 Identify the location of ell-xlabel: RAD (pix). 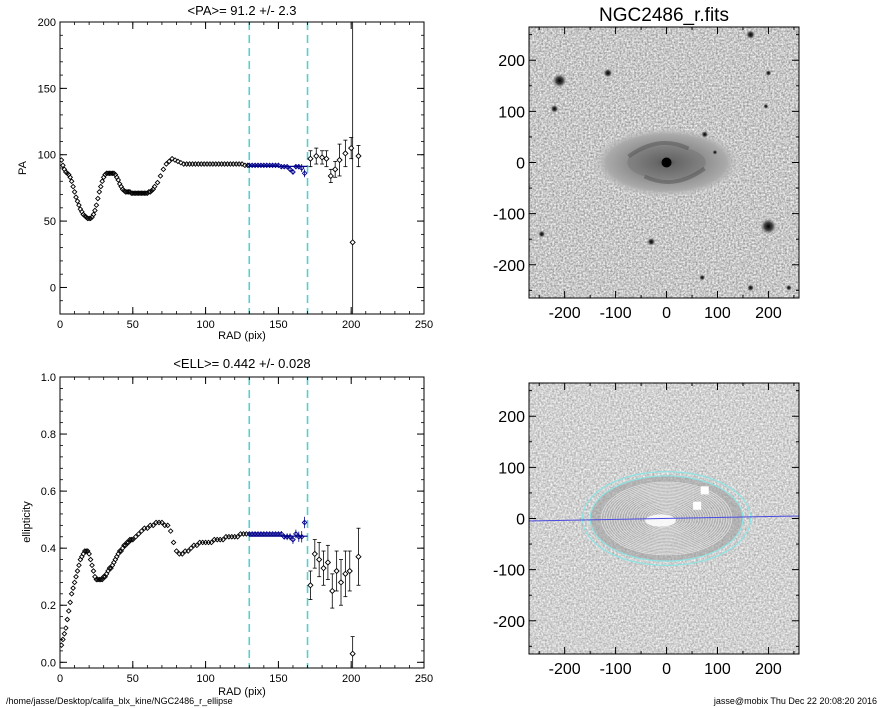
(242, 692).